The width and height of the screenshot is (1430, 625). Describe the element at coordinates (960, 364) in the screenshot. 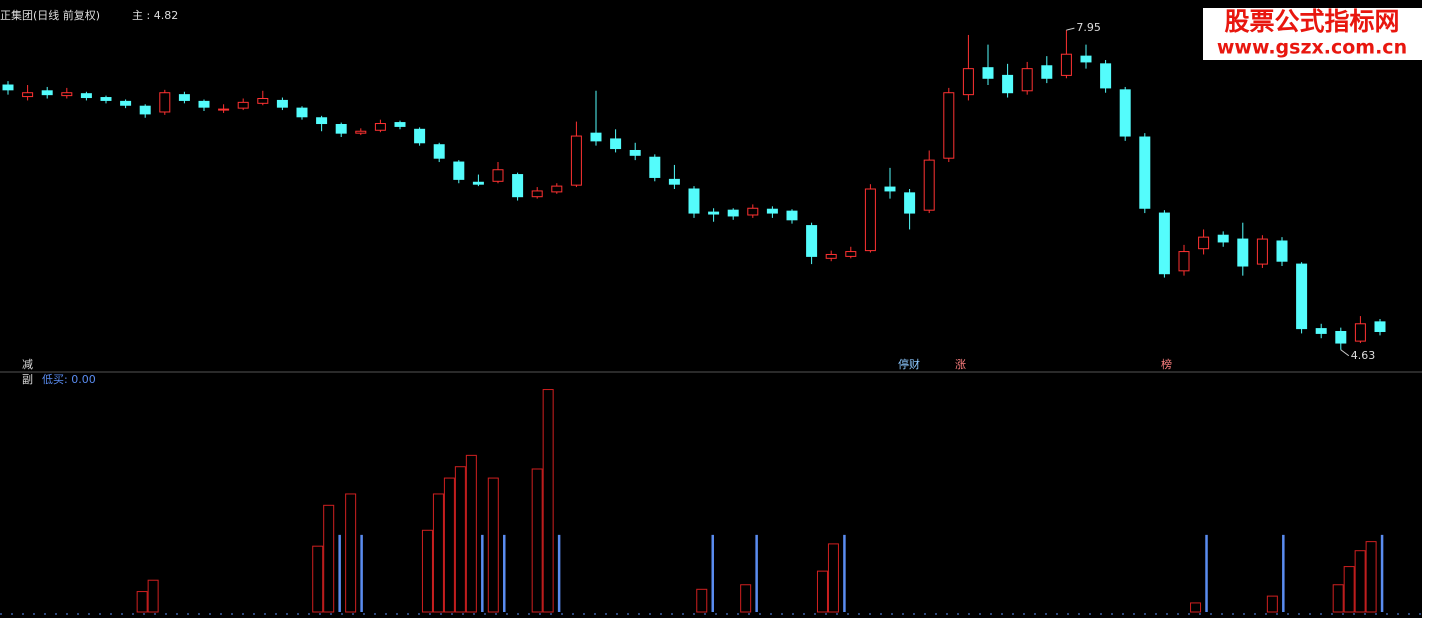

I see `signal-label: 涨` at that location.